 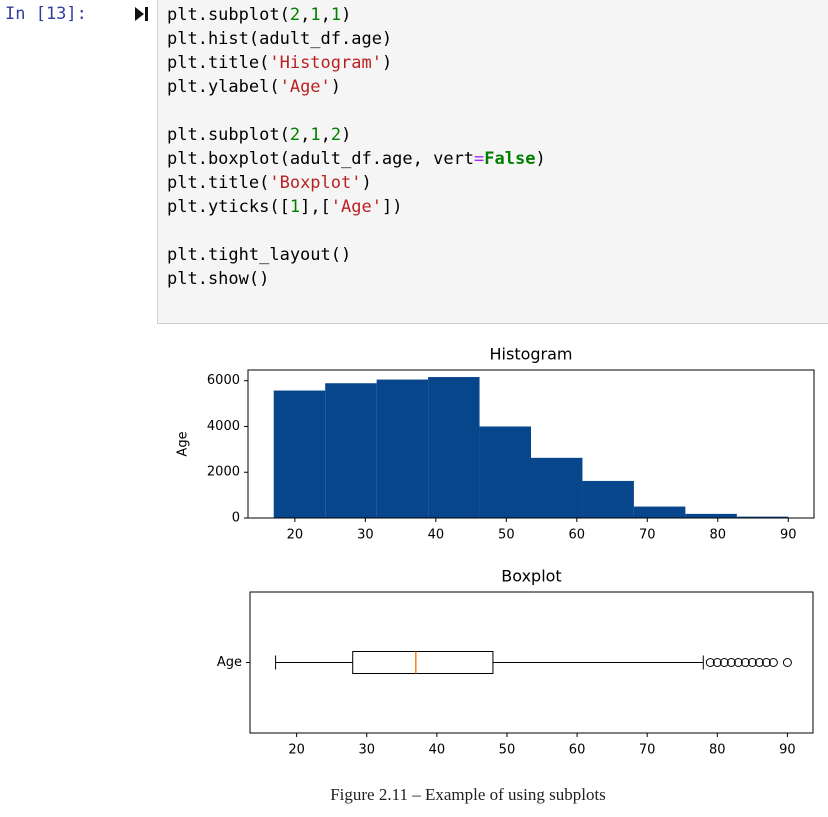 What do you see at coordinates (392, 207) in the screenshot?
I see `code-token: ])` at bounding box center [392, 207].